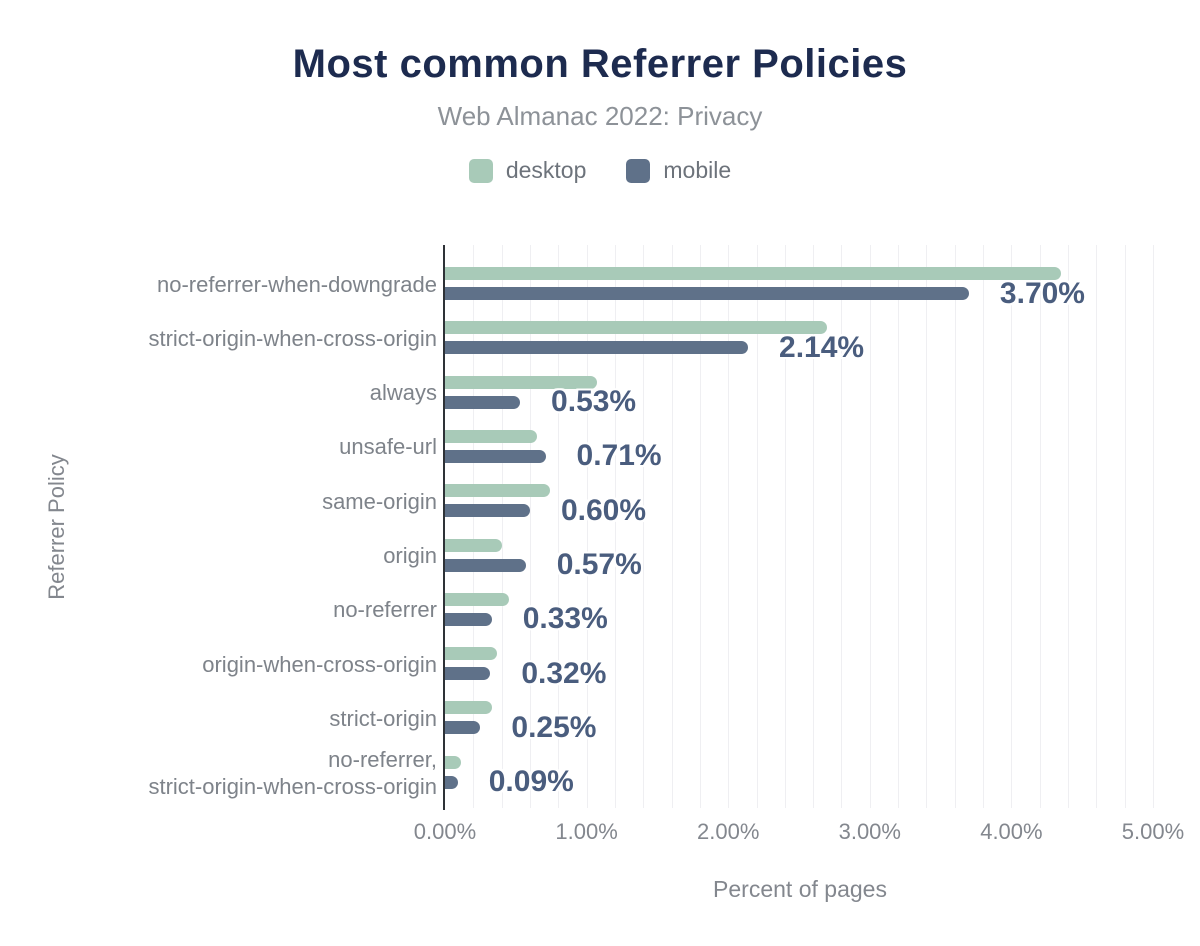 The width and height of the screenshot is (1200, 946). I want to click on value-label: 0.71%, so click(619, 456).